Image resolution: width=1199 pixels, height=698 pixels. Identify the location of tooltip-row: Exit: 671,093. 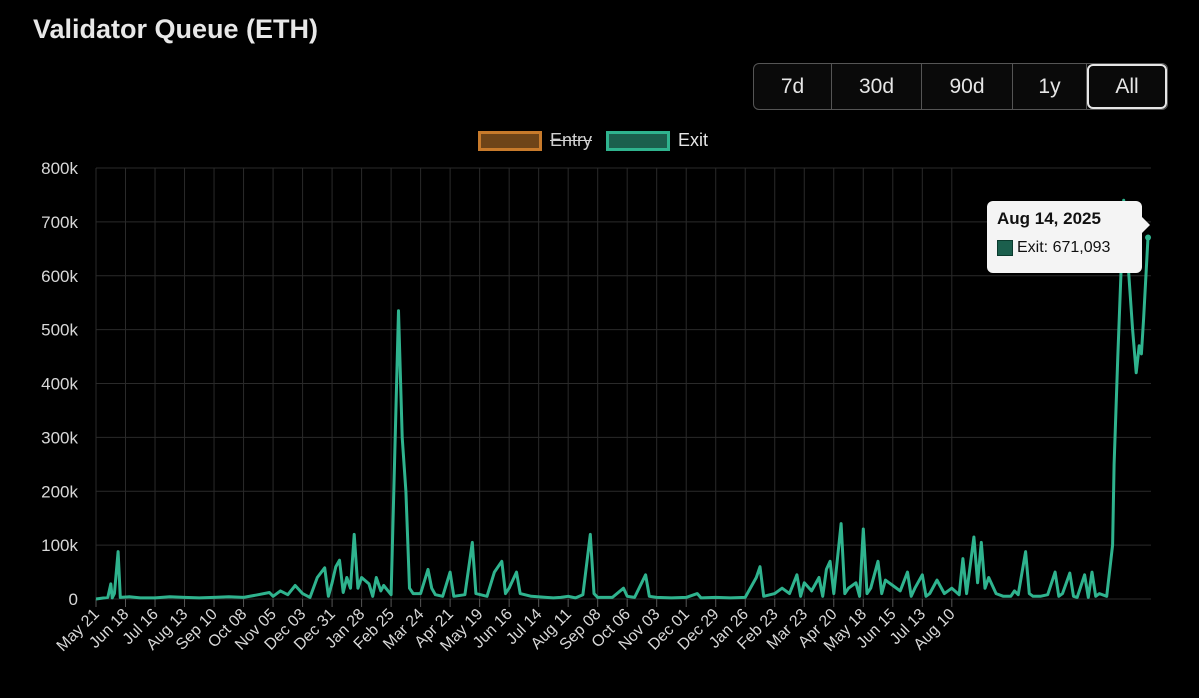
(1064, 248).